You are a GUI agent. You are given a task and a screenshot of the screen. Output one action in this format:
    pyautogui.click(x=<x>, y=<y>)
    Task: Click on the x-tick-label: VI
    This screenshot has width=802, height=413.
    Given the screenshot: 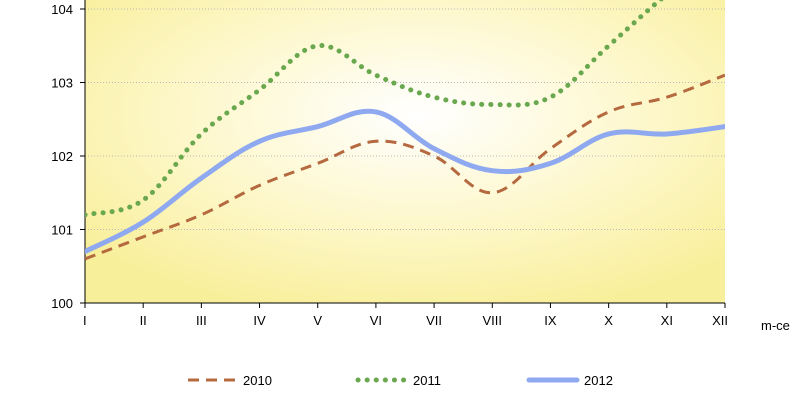 What is the action you would take?
    pyautogui.click(x=376, y=320)
    